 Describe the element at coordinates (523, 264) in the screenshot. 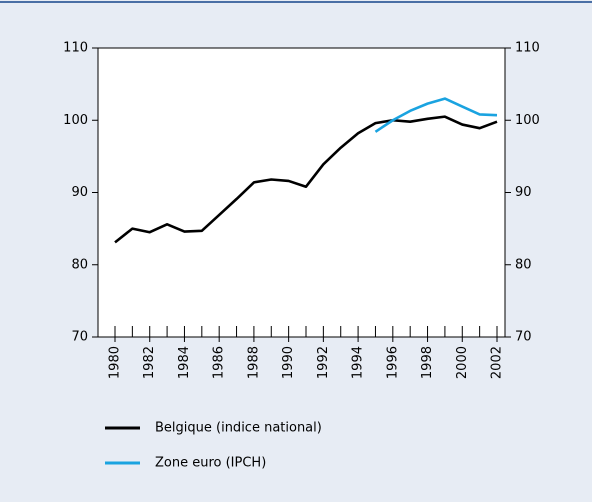

I see `y2-tick-label: 80` at that location.